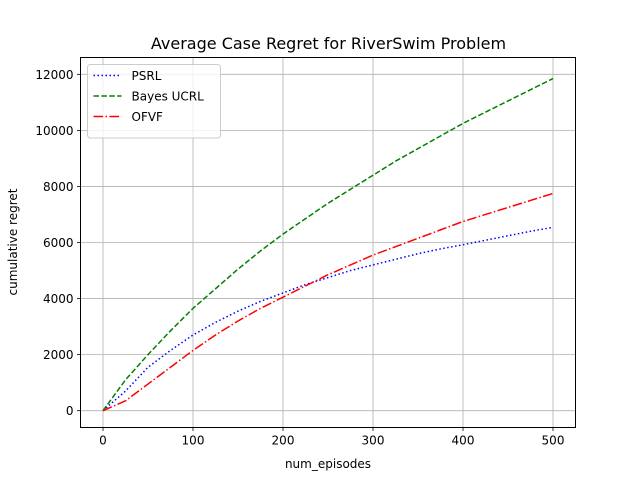 Image resolution: width=640 pixels, height=480 pixels. I want to click on x-tick-label: 200, so click(283, 441).